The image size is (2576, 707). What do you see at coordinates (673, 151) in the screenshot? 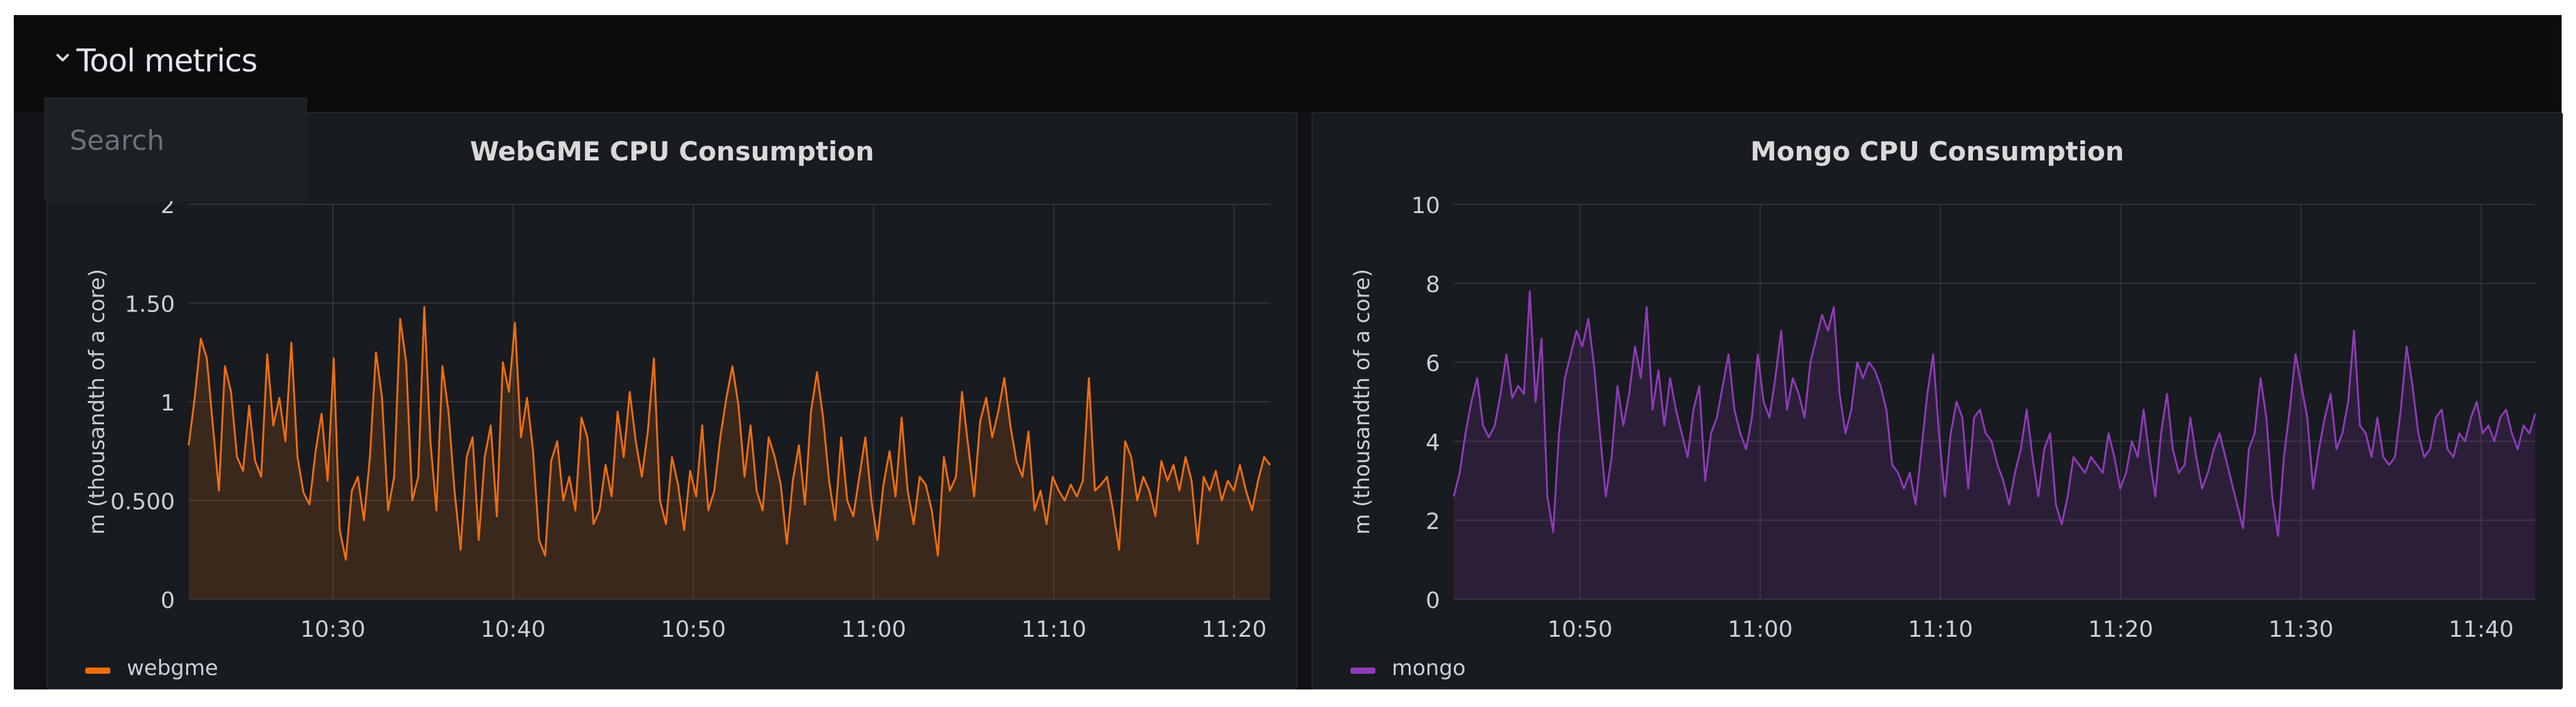
I see `panel-title: WebGME CPU Consumption` at bounding box center [673, 151].